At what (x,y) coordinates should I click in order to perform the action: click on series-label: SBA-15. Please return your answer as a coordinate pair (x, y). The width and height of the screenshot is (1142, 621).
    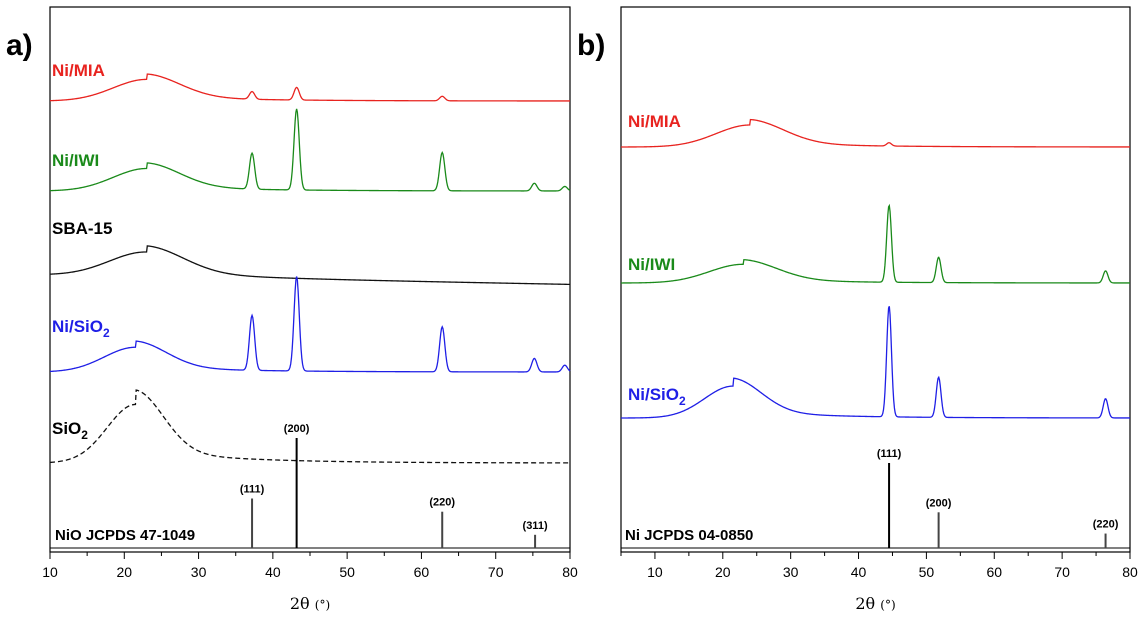
    Looking at the image, I should click on (82, 228).